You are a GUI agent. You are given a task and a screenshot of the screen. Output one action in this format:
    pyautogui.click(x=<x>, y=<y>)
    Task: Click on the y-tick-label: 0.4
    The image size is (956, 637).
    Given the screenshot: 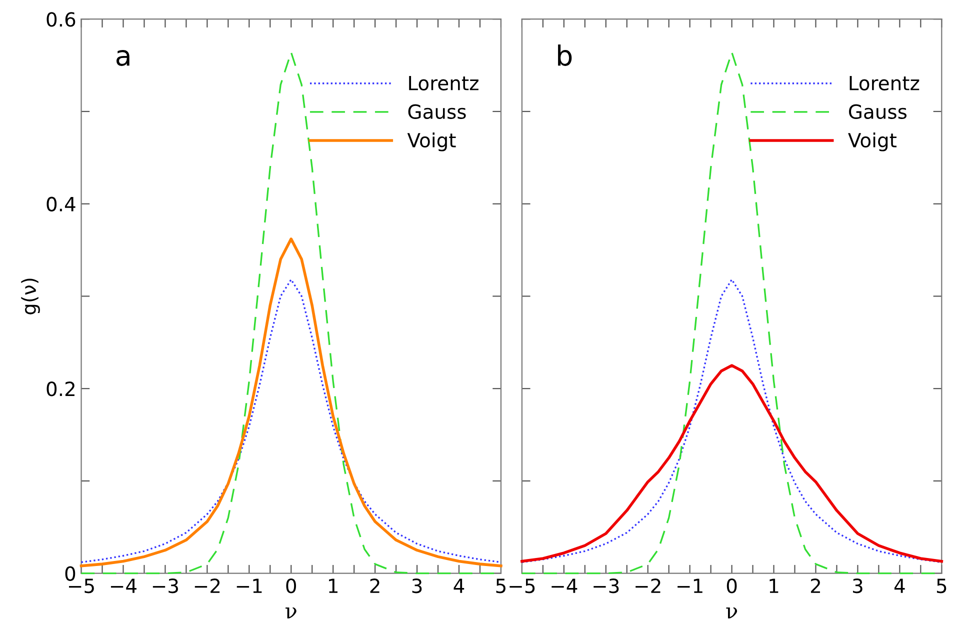 What is the action you would take?
    pyautogui.click(x=61, y=204)
    